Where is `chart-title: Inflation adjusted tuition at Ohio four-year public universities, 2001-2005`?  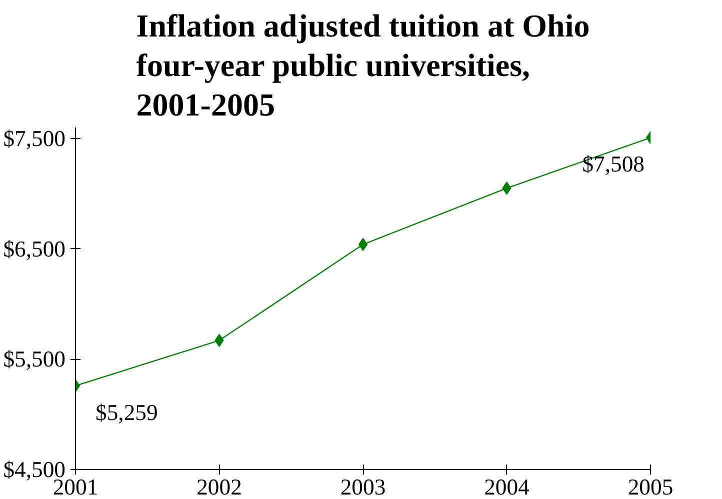 chart-title: Inflation adjusted tuition at Ohio four-year public universities, 2001-2005 is located at coordinates (363, 64).